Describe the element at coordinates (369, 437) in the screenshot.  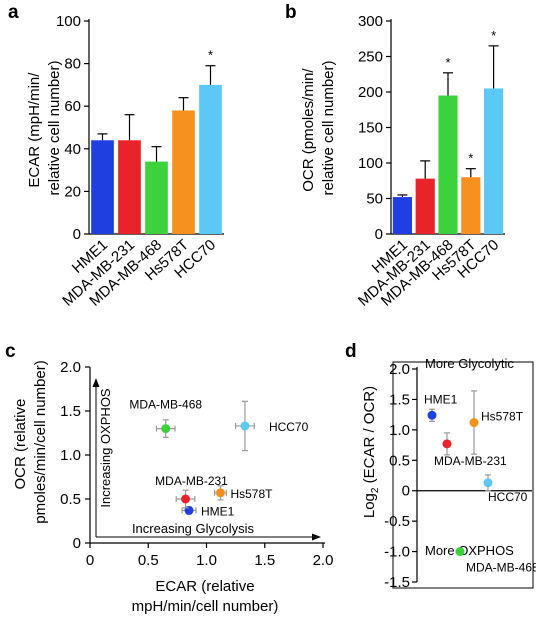
I see `panel-d-ylabel-rest: (ECAR / OCR)` at that location.